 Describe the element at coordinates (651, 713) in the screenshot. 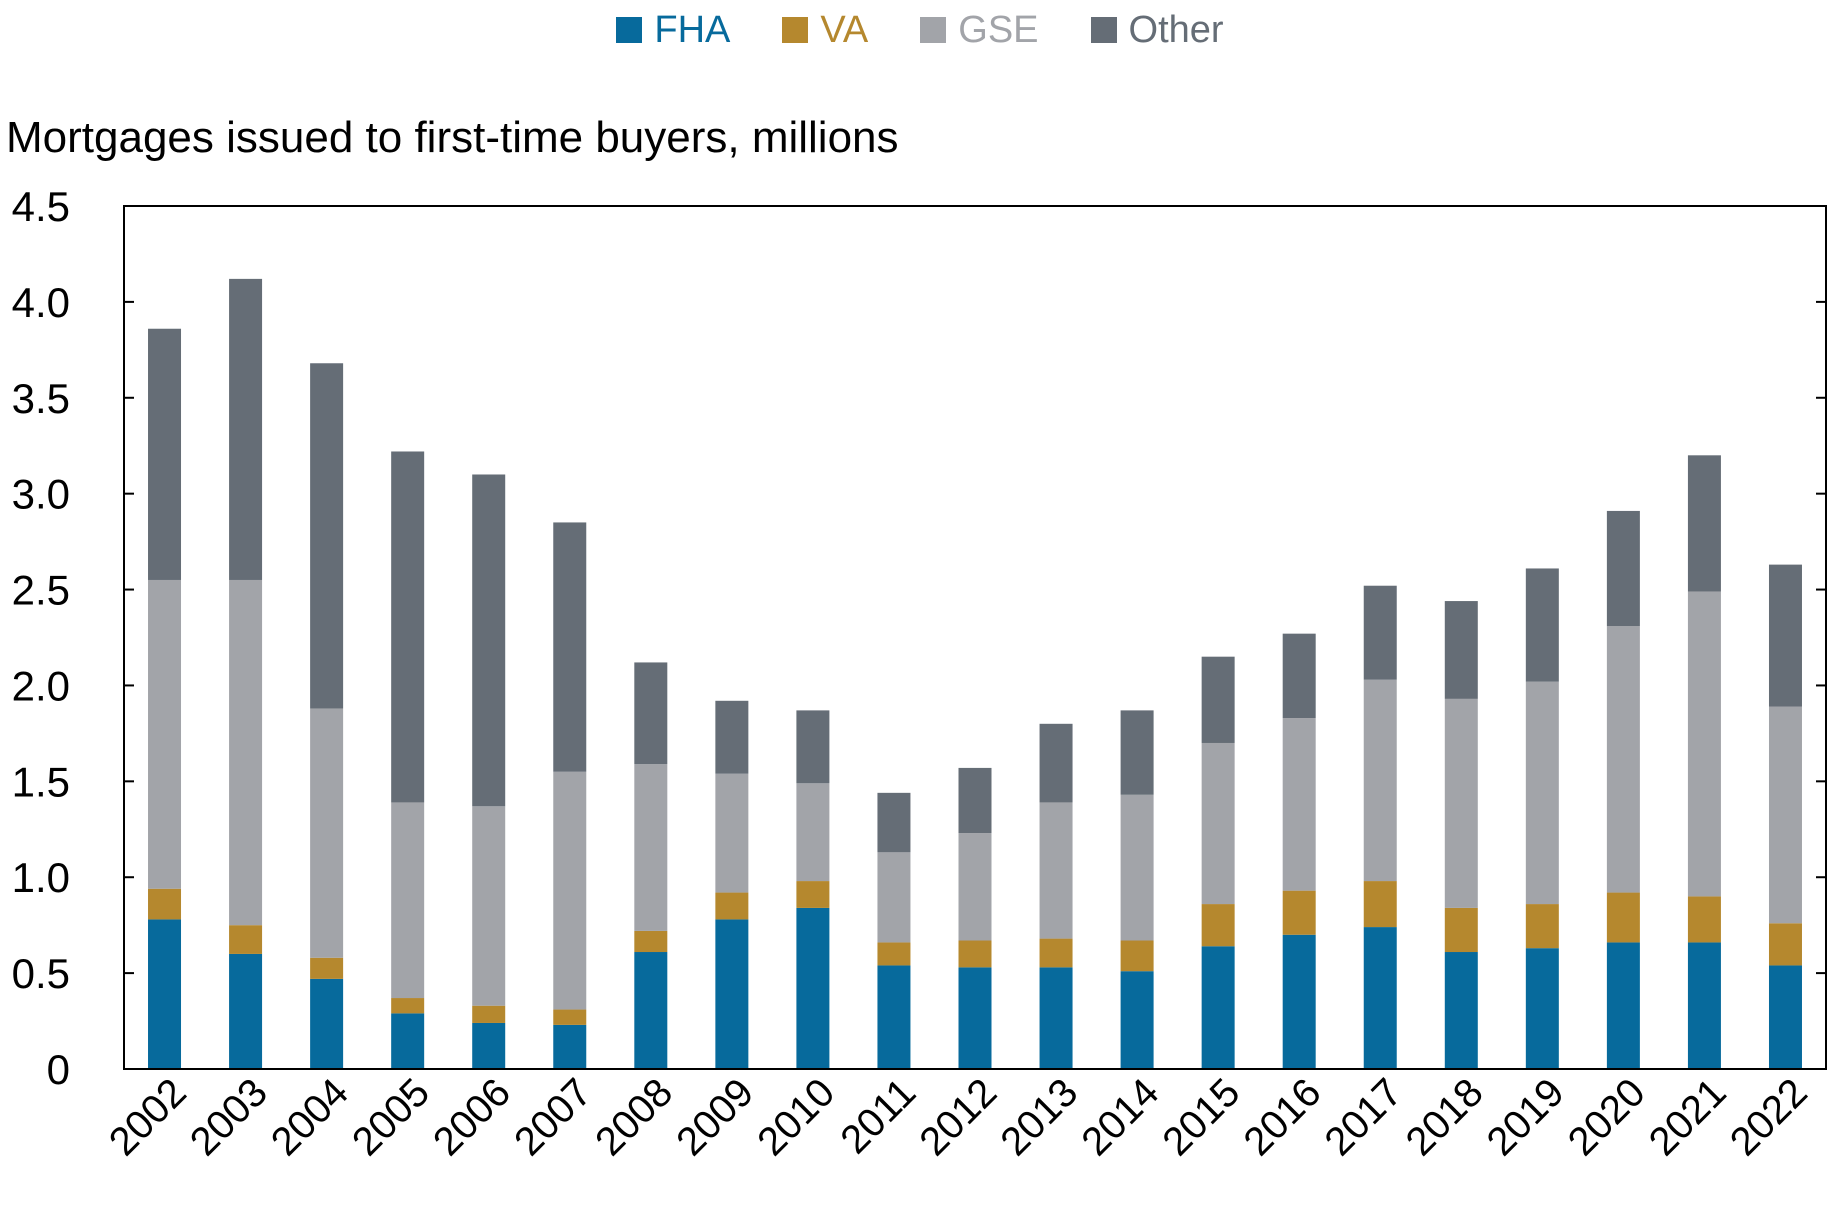

I see `bar-other-2008` at that location.